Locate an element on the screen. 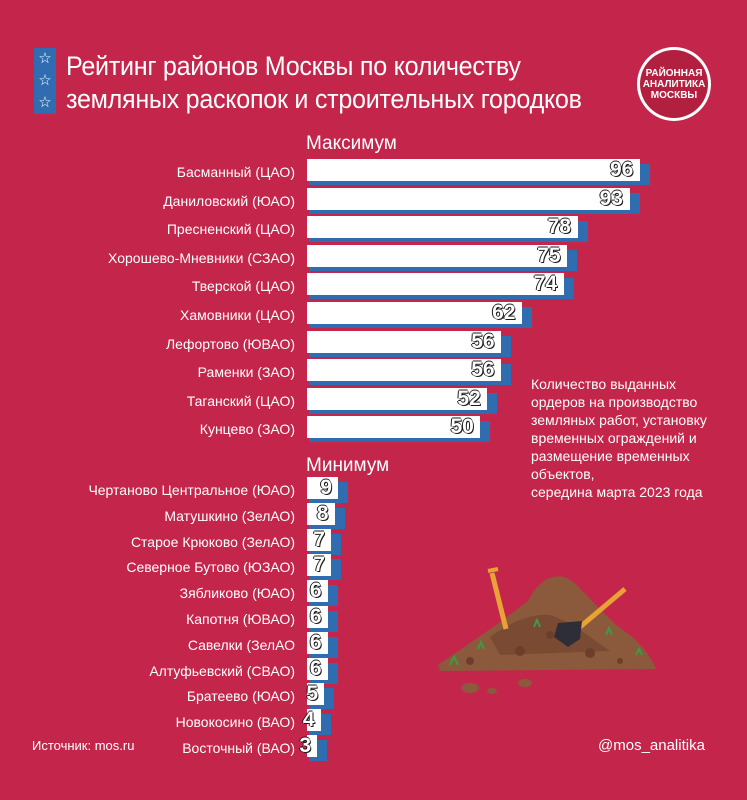 This screenshot has width=747, height=800. bar-label: Раменки (ЗАО) is located at coordinates (246, 372).